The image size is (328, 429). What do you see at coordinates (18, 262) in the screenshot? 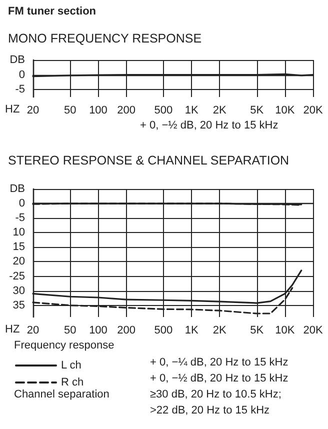
I see `y-tick-label: 20` at bounding box center [18, 262].